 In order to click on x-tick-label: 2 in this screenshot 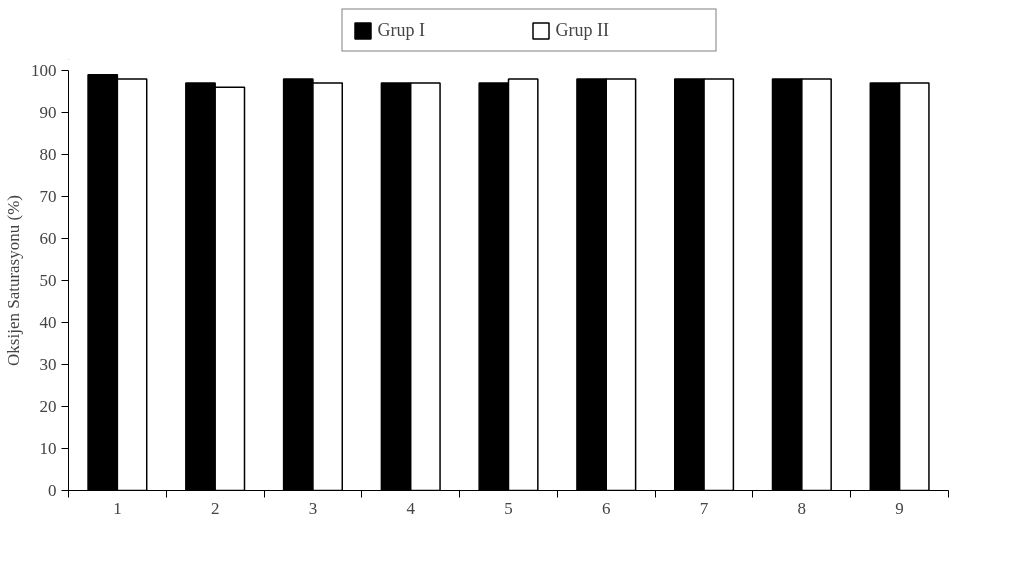, I will do `click(215, 508)`.